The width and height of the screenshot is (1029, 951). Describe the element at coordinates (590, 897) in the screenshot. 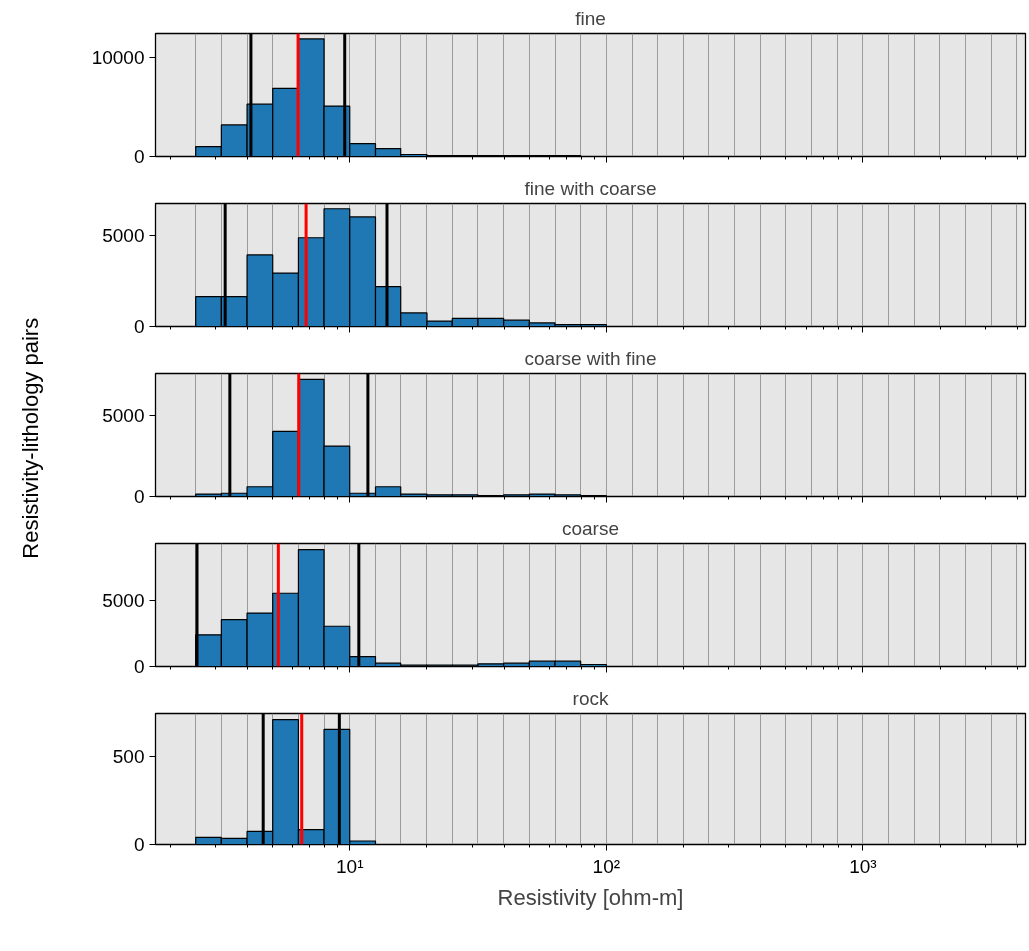

I see `x-axis-title: Resistivity [ohm-m]` at that location.